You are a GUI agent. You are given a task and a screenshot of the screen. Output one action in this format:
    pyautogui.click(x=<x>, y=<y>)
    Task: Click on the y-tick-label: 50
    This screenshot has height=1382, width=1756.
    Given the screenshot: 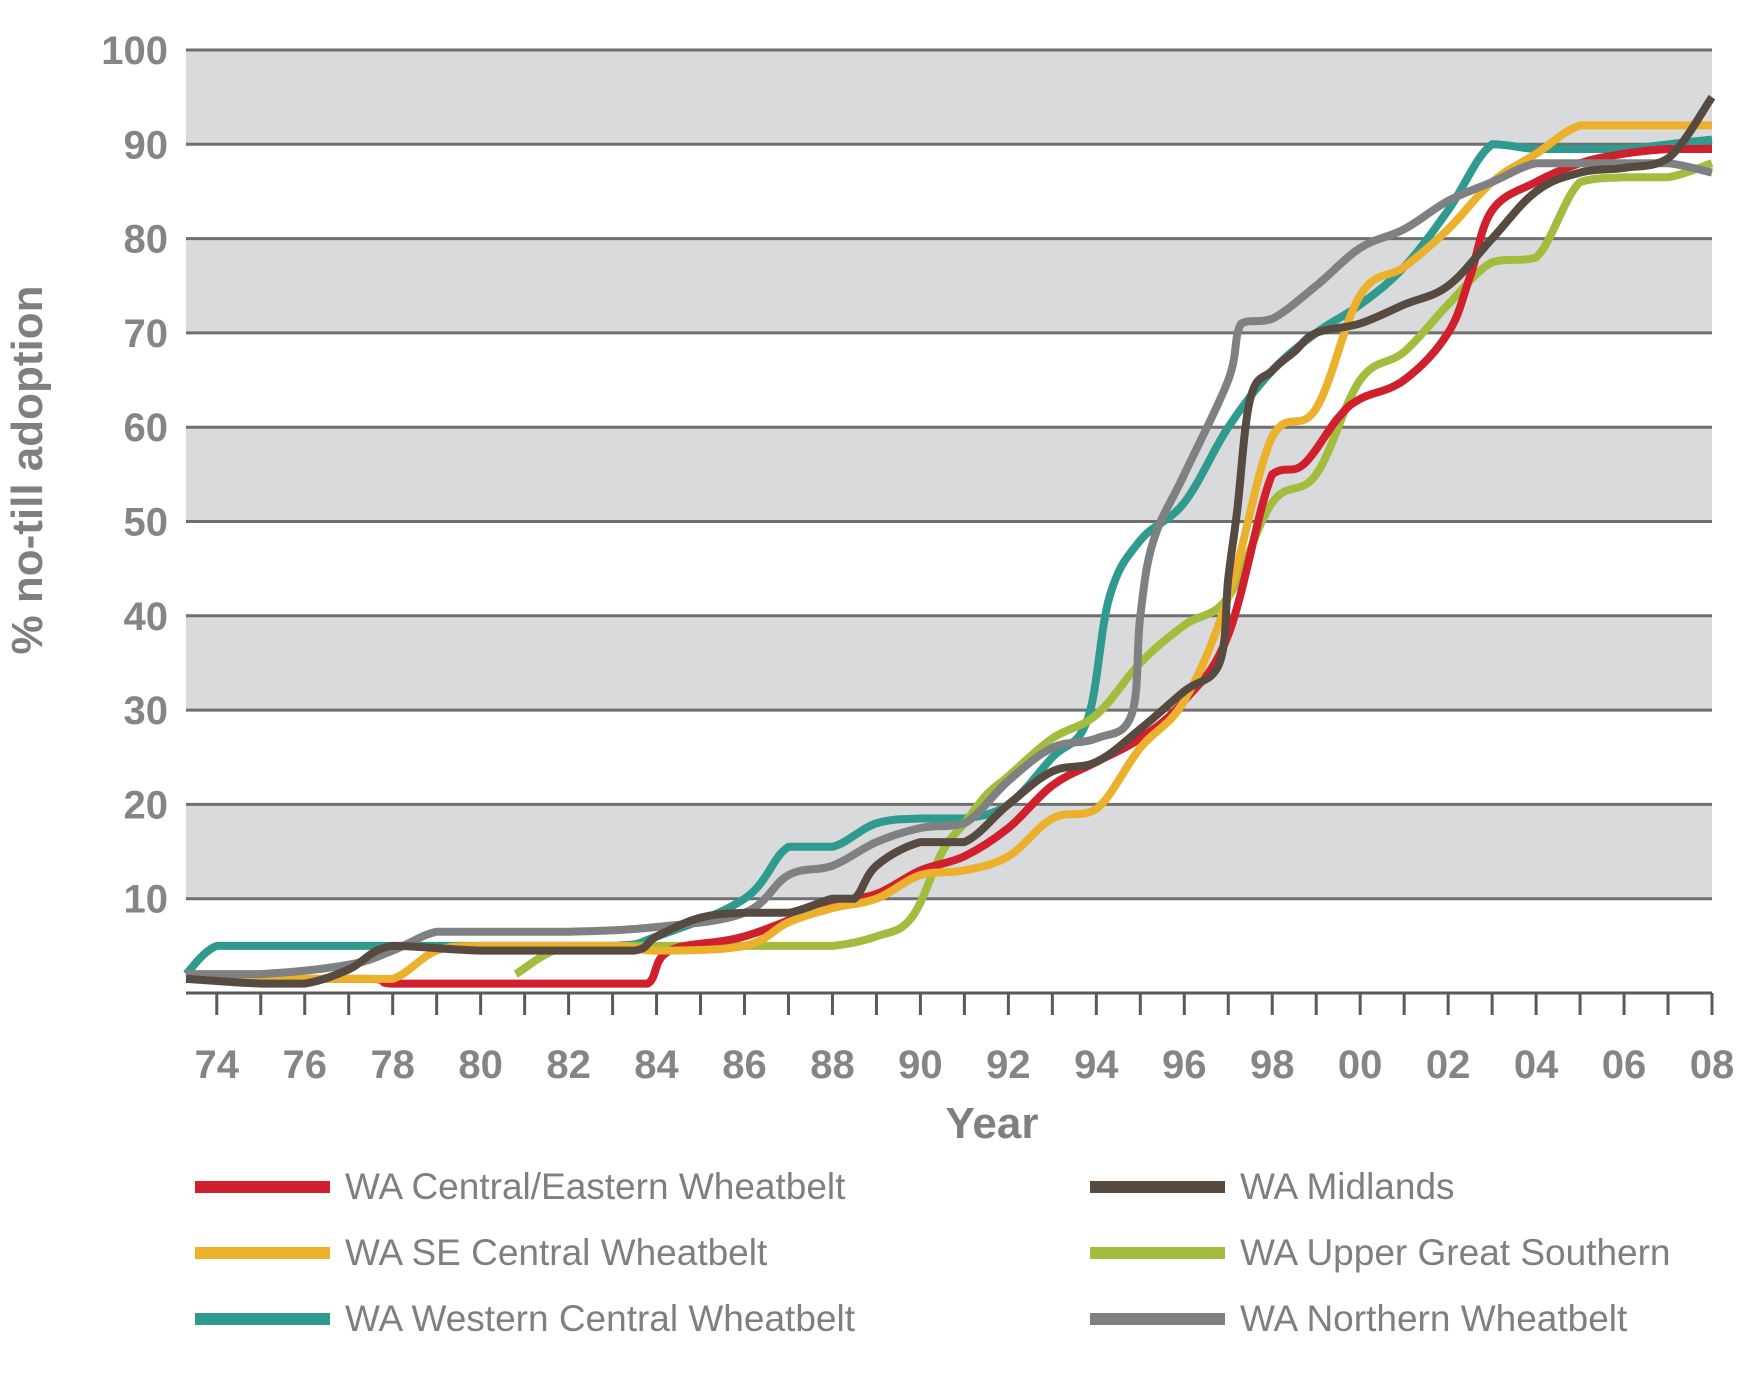 What is the action you would take?
    pyautogui.click(x=146, y=523)
    